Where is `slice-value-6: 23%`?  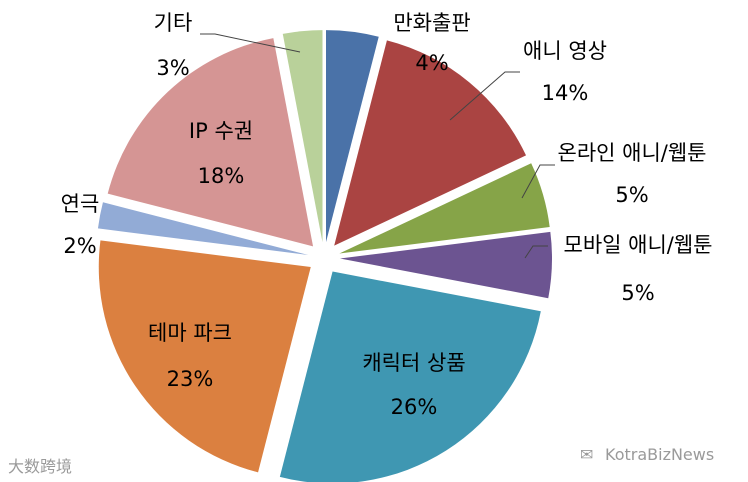 slice-value-6: 23% is located at coordinates (190, 379).